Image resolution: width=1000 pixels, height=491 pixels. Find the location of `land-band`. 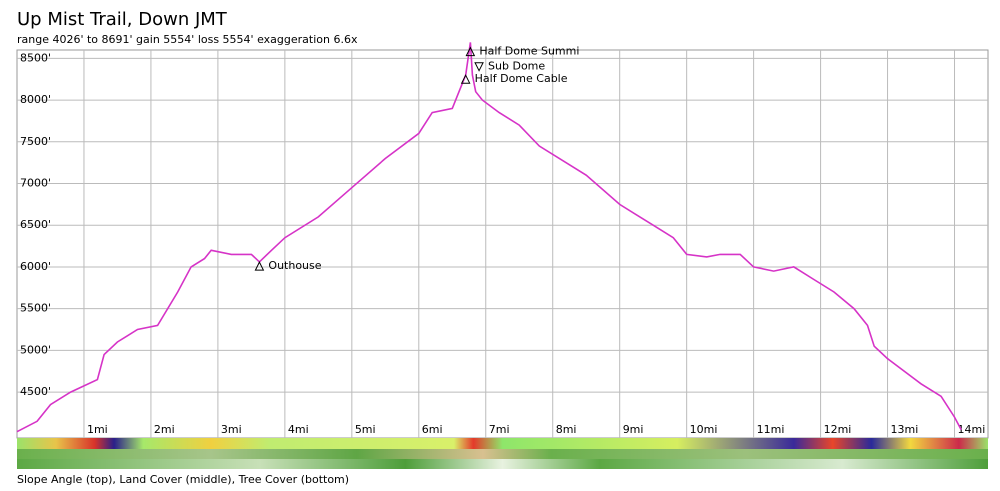

land-band is located at coordinates (502, 454).